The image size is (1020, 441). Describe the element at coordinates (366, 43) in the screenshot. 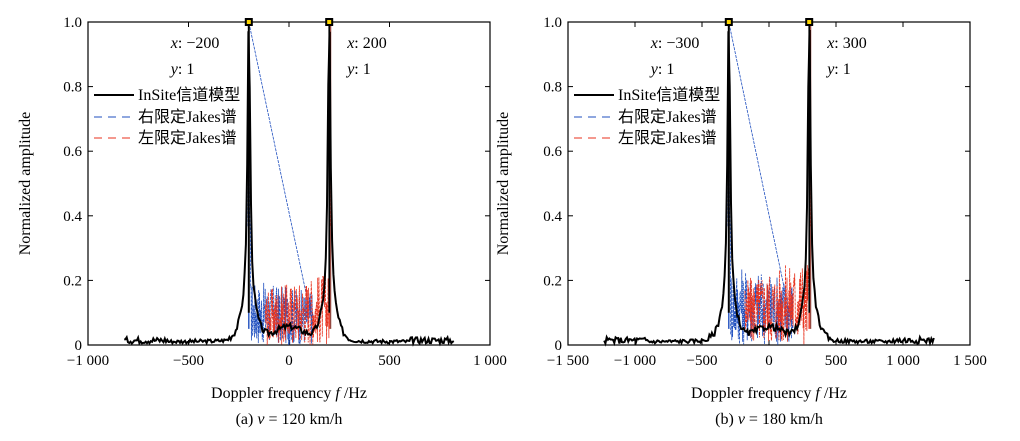

I see `datatip-x-text: x: 200` at that location.